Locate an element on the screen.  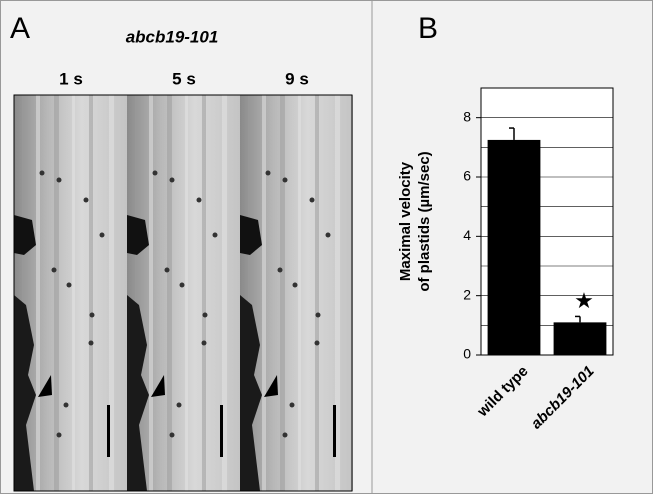
y-tick-label: 8 is located at coordinates (467, 116).